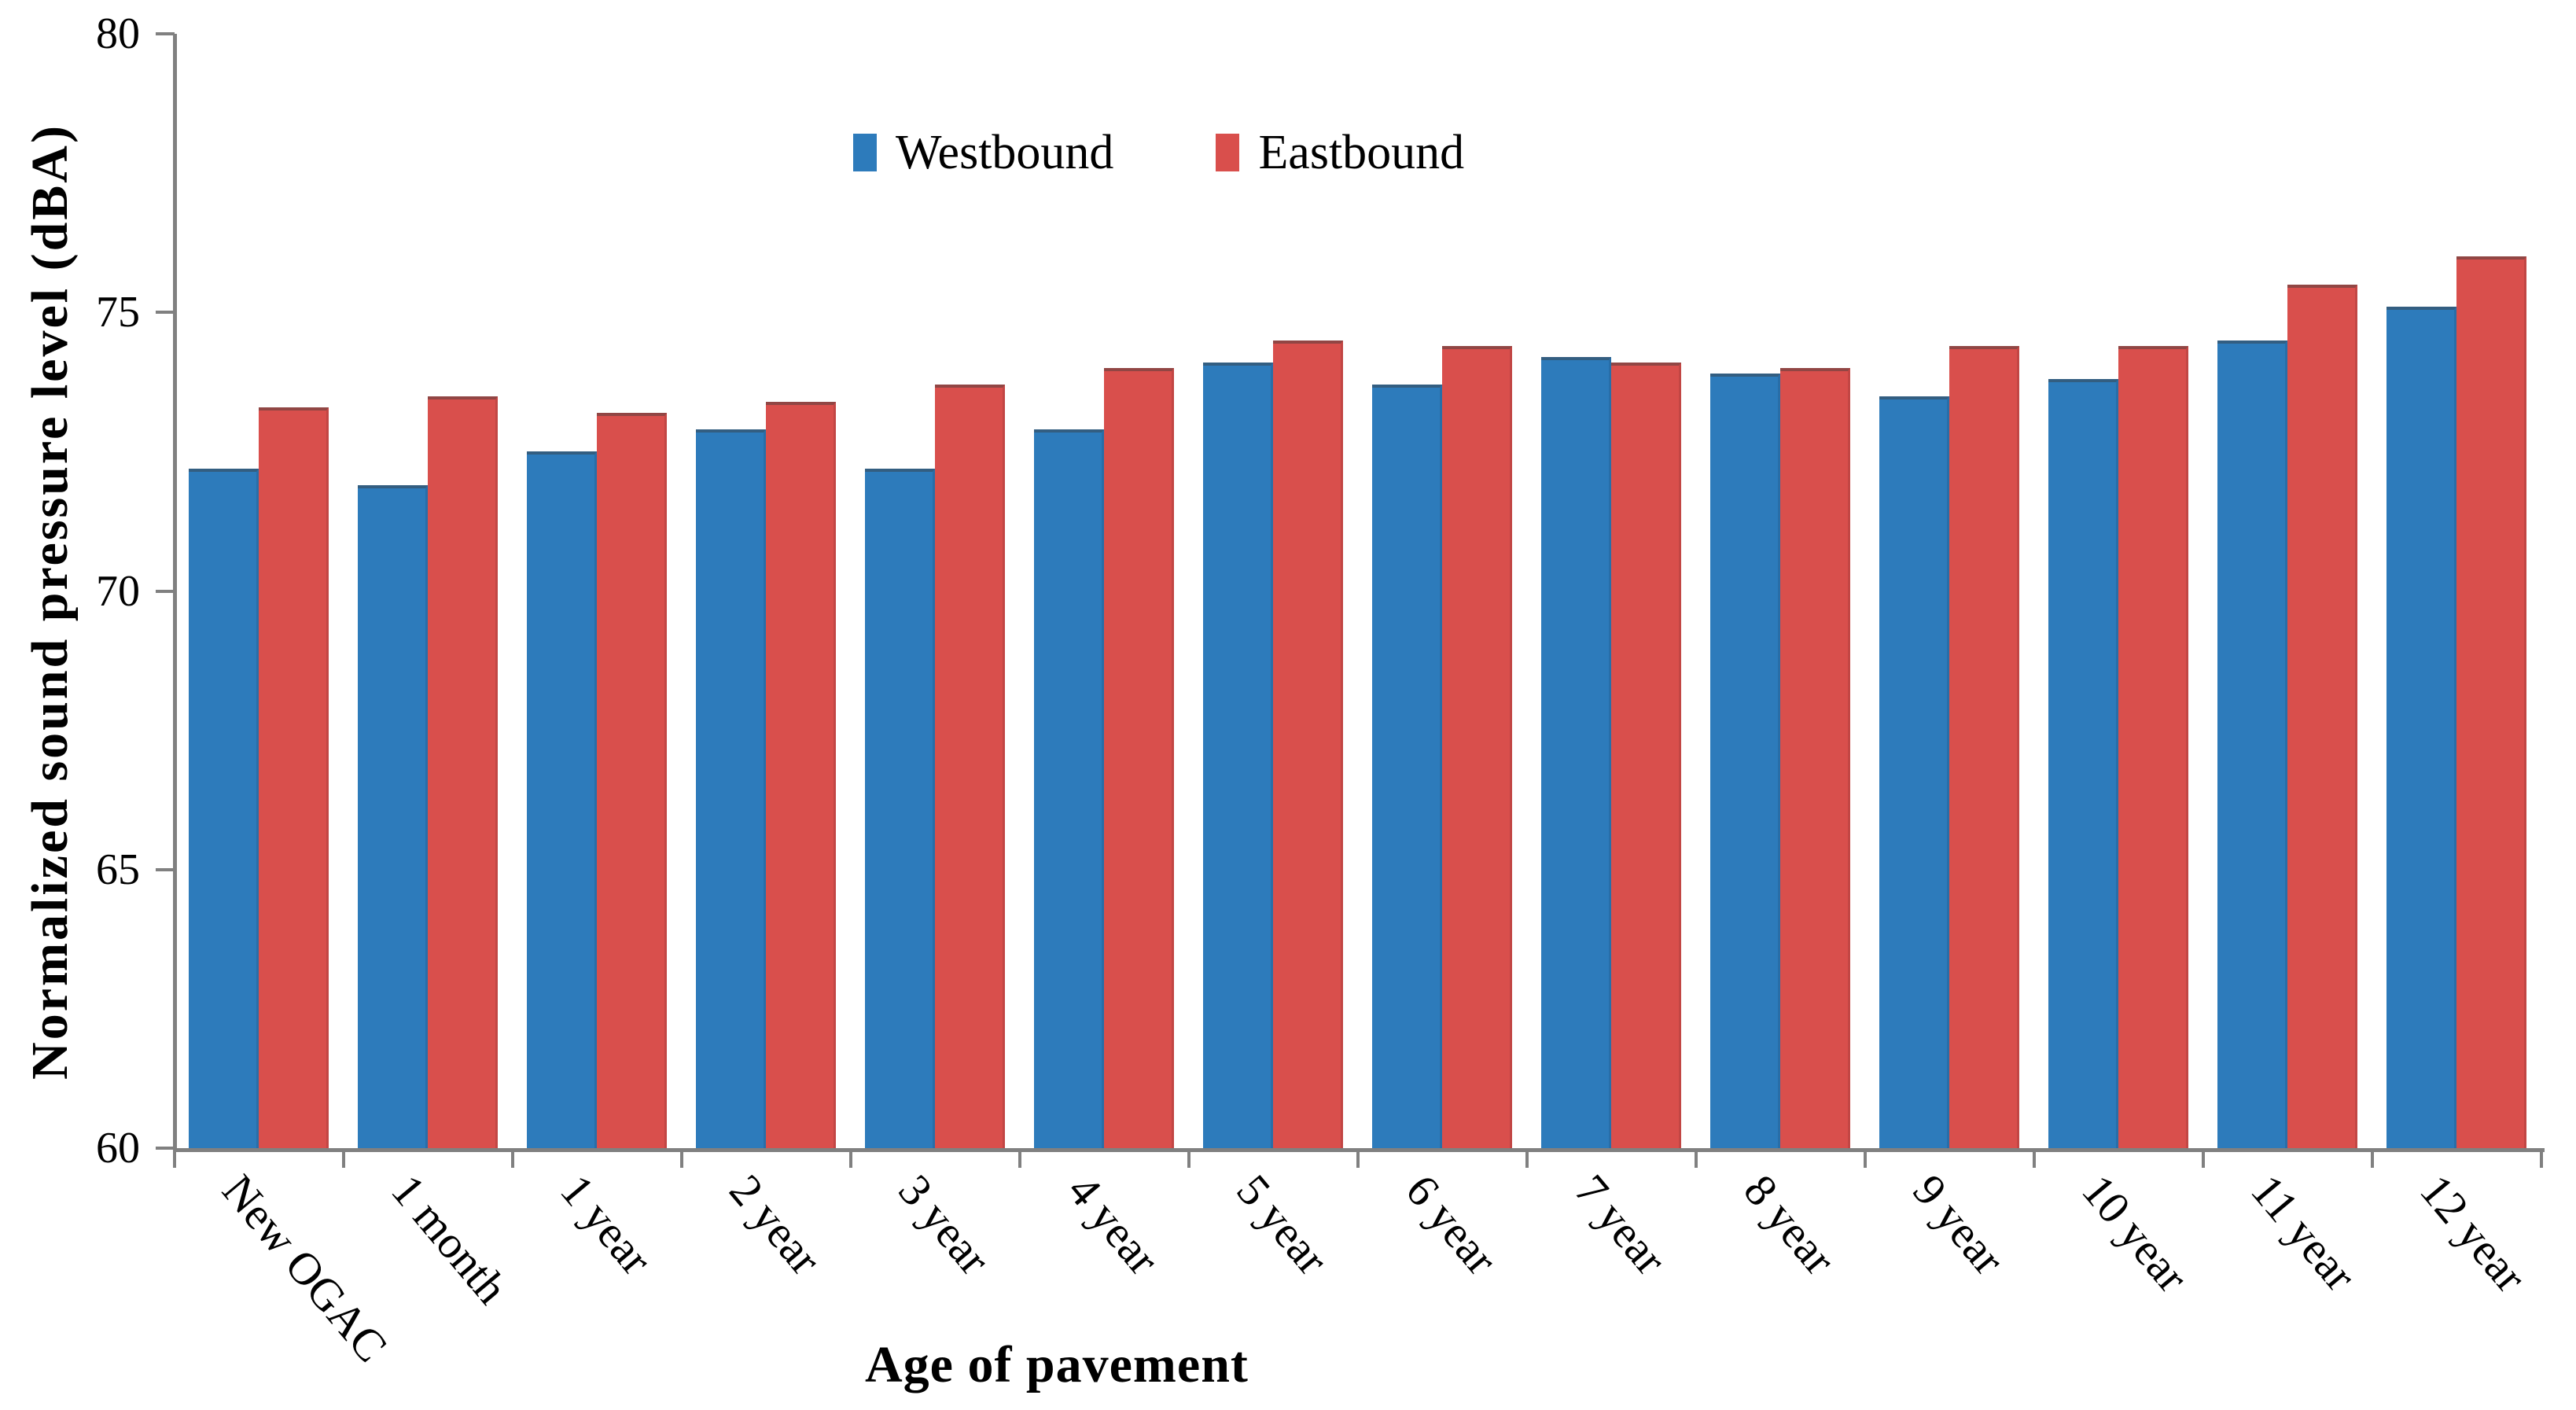 The height and width of the screenshot is (1410, 2576). What do you see at coordinates (1477, 747) in the screenshot?
I see `bar-eastbound-6-year` at bounding box center [1477, 747].